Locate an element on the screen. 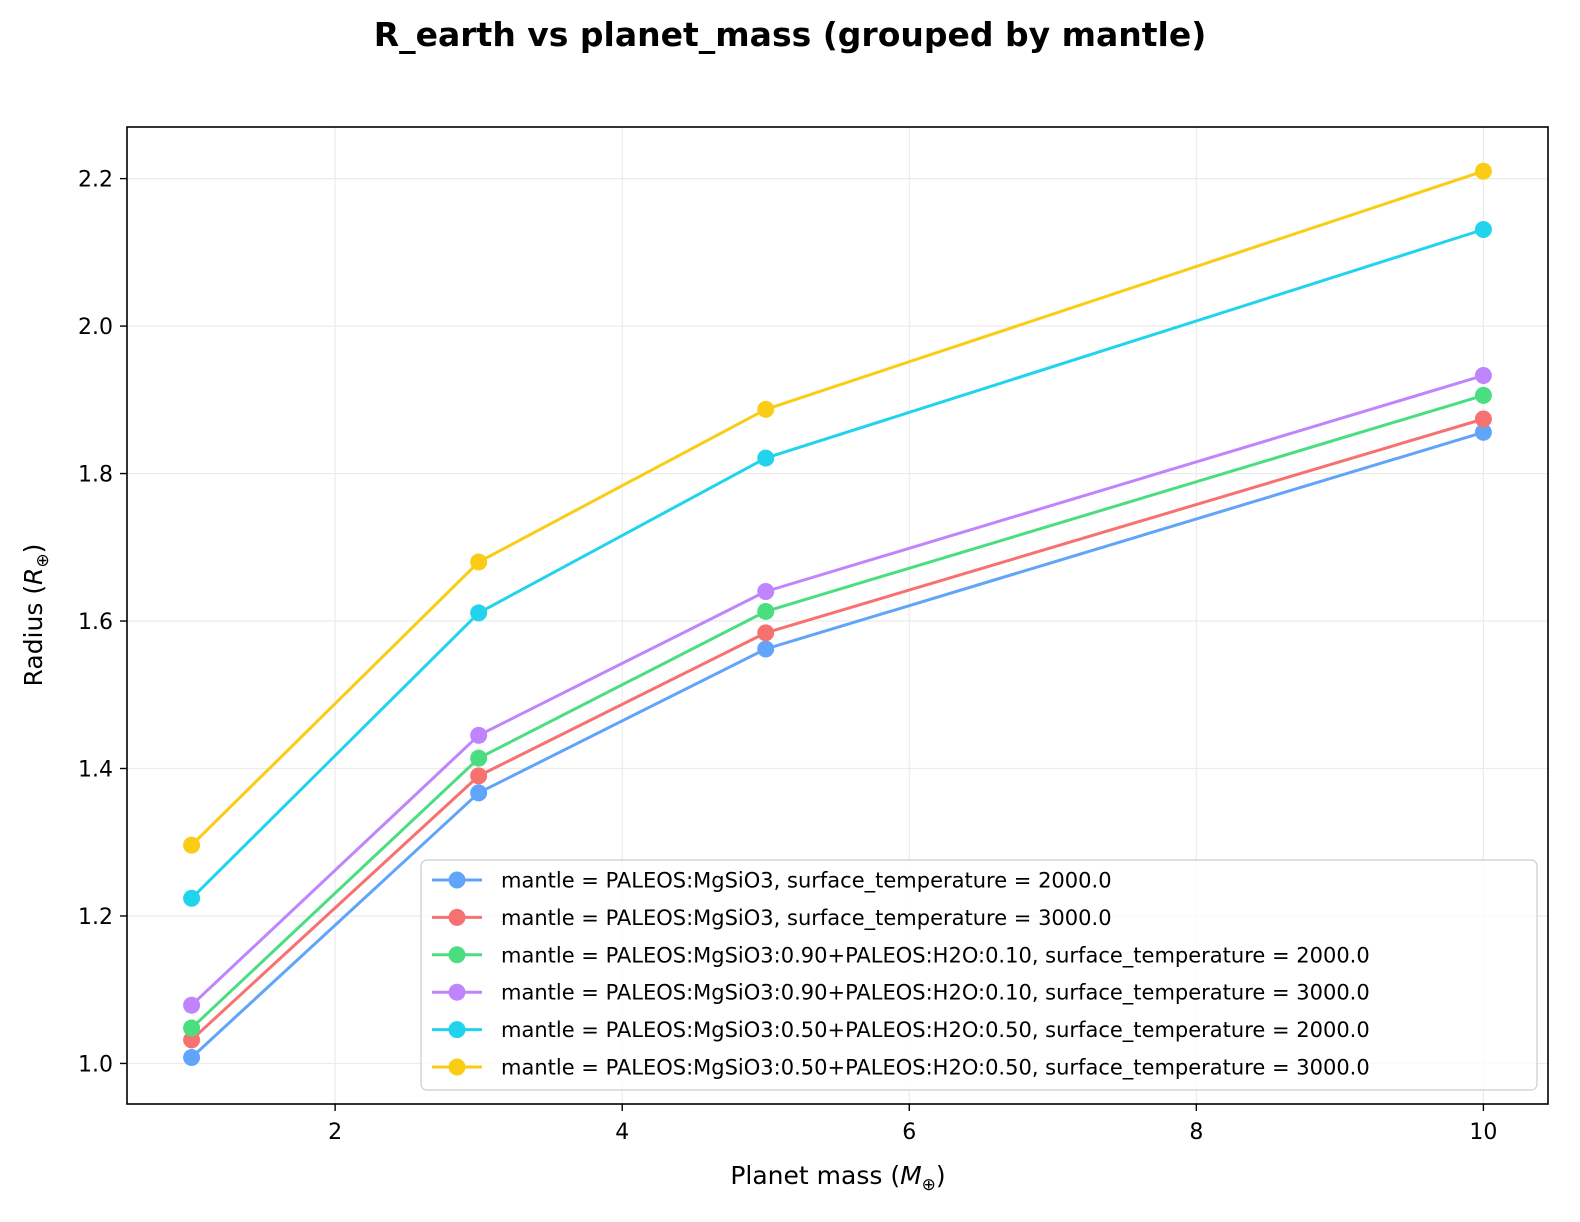 This screenshot has width=1580, height=1222. y-axis-label-suffix: ) is located at coordinates (33, 549).